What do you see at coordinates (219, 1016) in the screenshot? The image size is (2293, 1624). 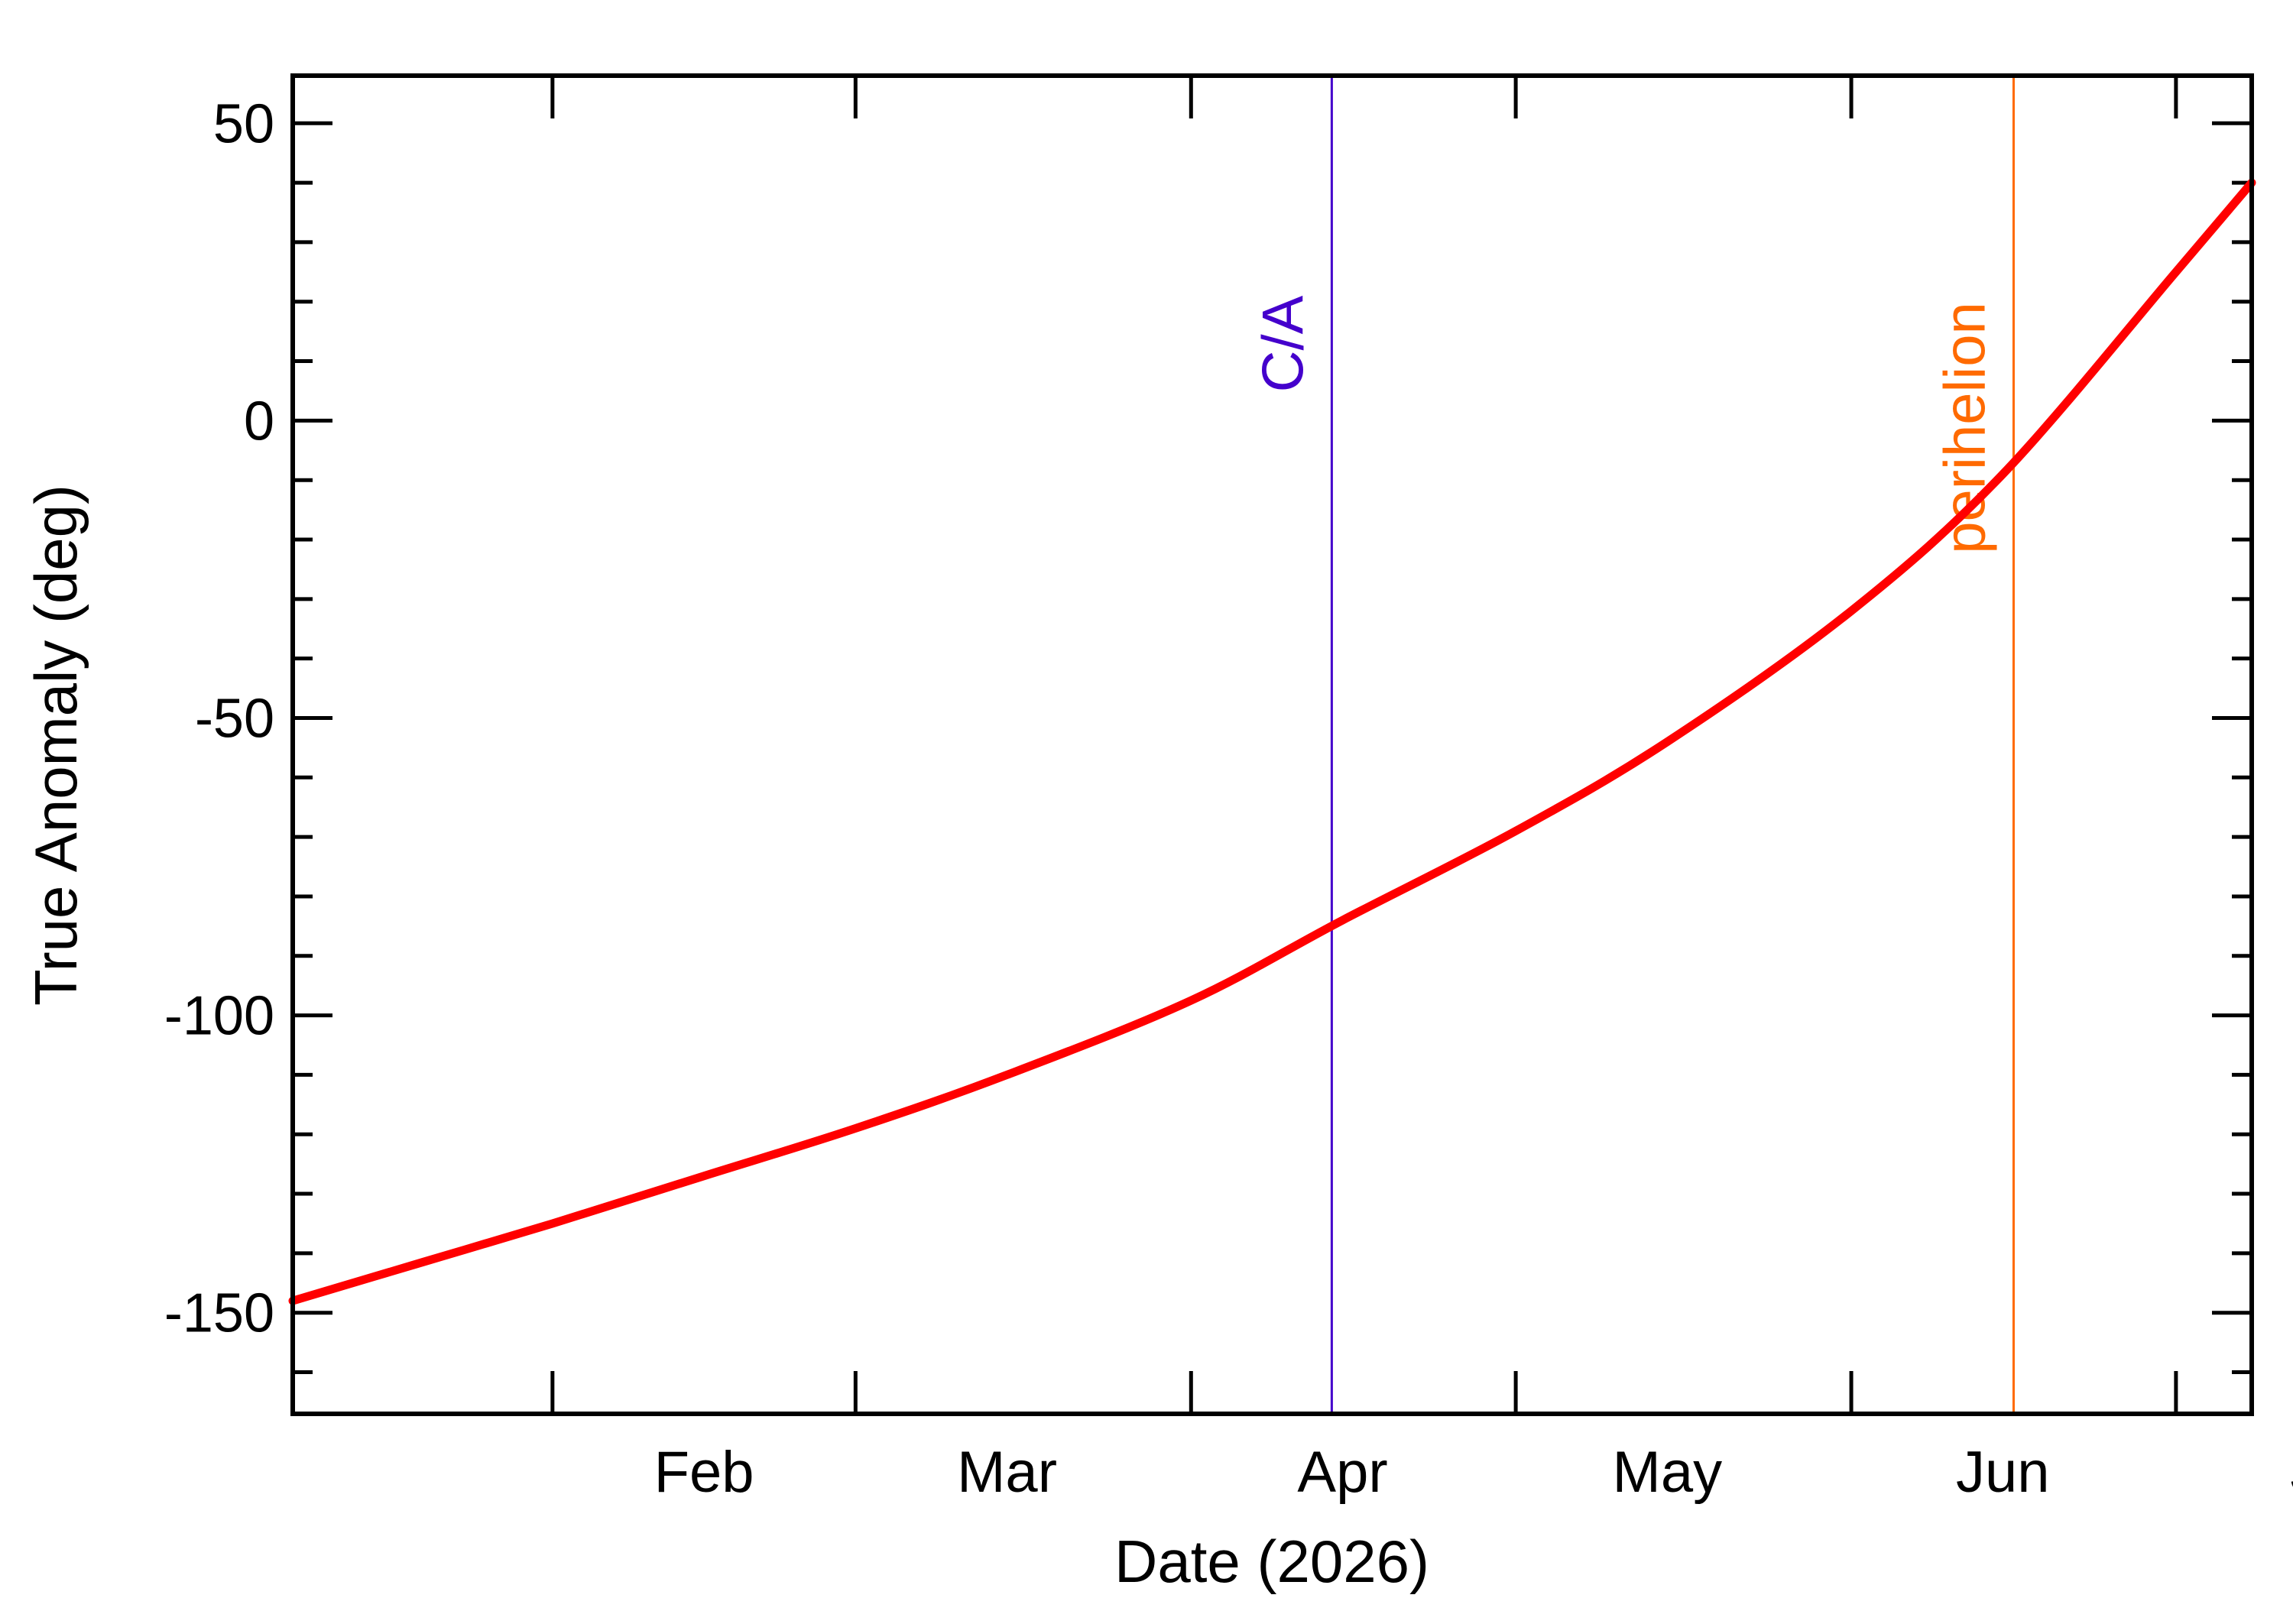 I see `y-tick-label: -100` at bounding box center [219, 1016].